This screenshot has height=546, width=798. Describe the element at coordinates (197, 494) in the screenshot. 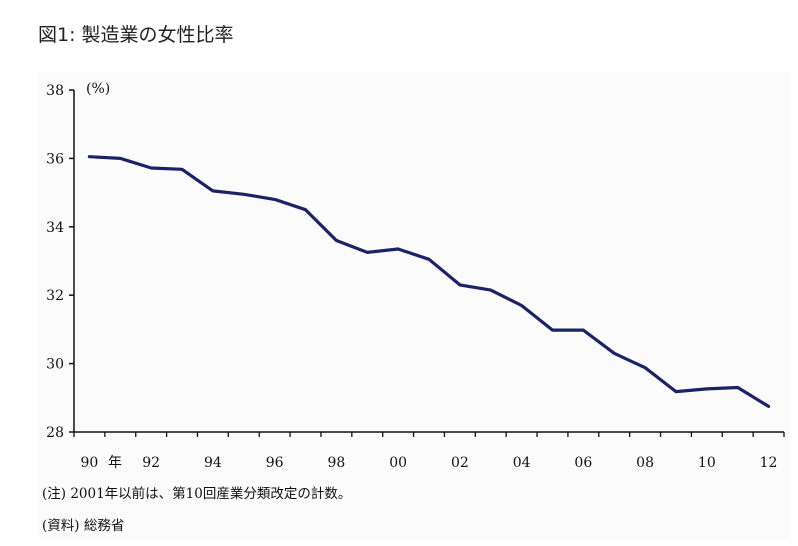

I see `chart-note: (注) 2001年以前は、第10回産業分類改定の計数。` at that location.